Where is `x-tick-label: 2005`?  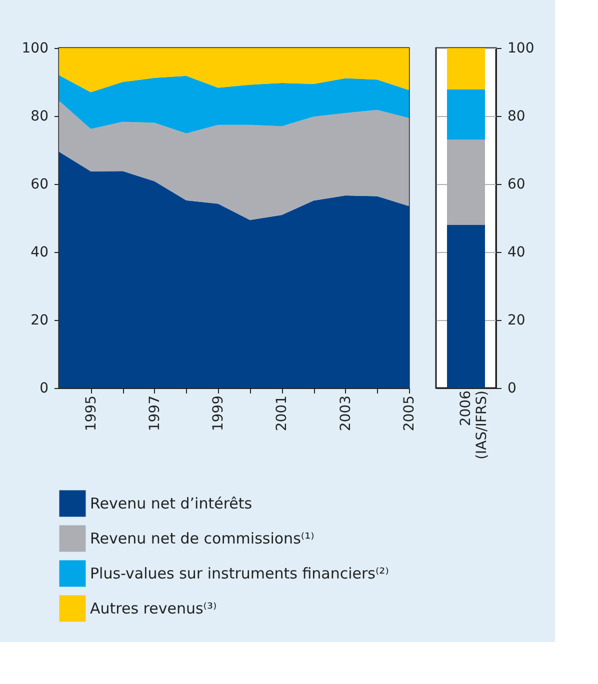
x-tick-label: 2005 is located at coordinates (410, 414).